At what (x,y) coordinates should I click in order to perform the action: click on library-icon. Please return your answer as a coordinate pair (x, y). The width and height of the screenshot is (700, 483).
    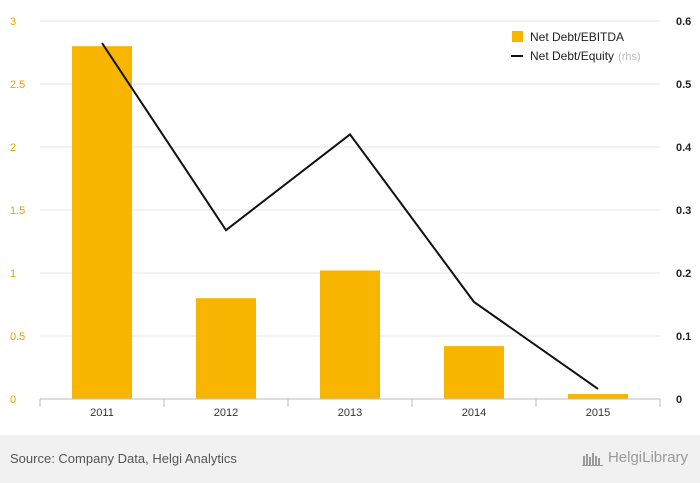
    Looking at the image, I should click on (592, 459).